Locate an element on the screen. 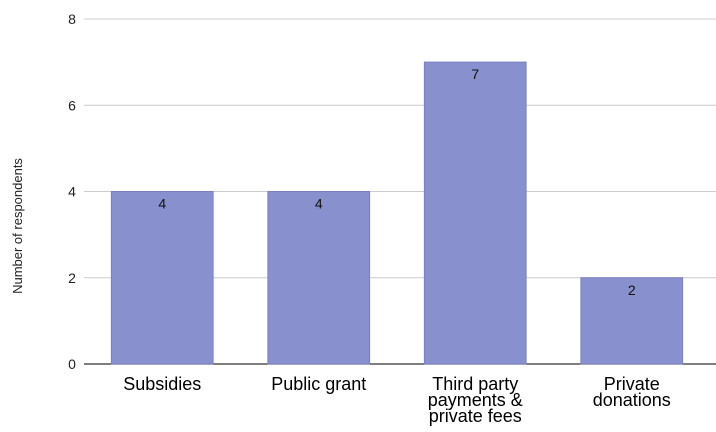 This screenshot has width=716, height=432. x-category-label: Subsidies is located at coordinates (162, 384).